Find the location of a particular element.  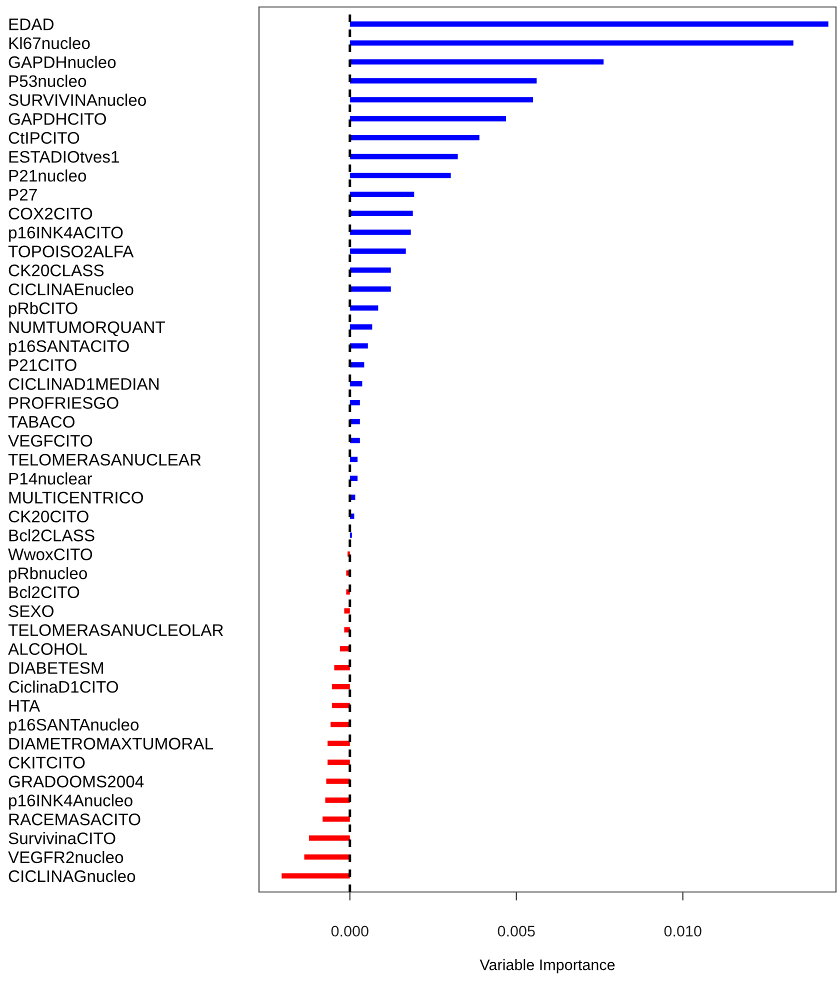

y-tick-label: P14nuclear is located at coordinates (50, 478).